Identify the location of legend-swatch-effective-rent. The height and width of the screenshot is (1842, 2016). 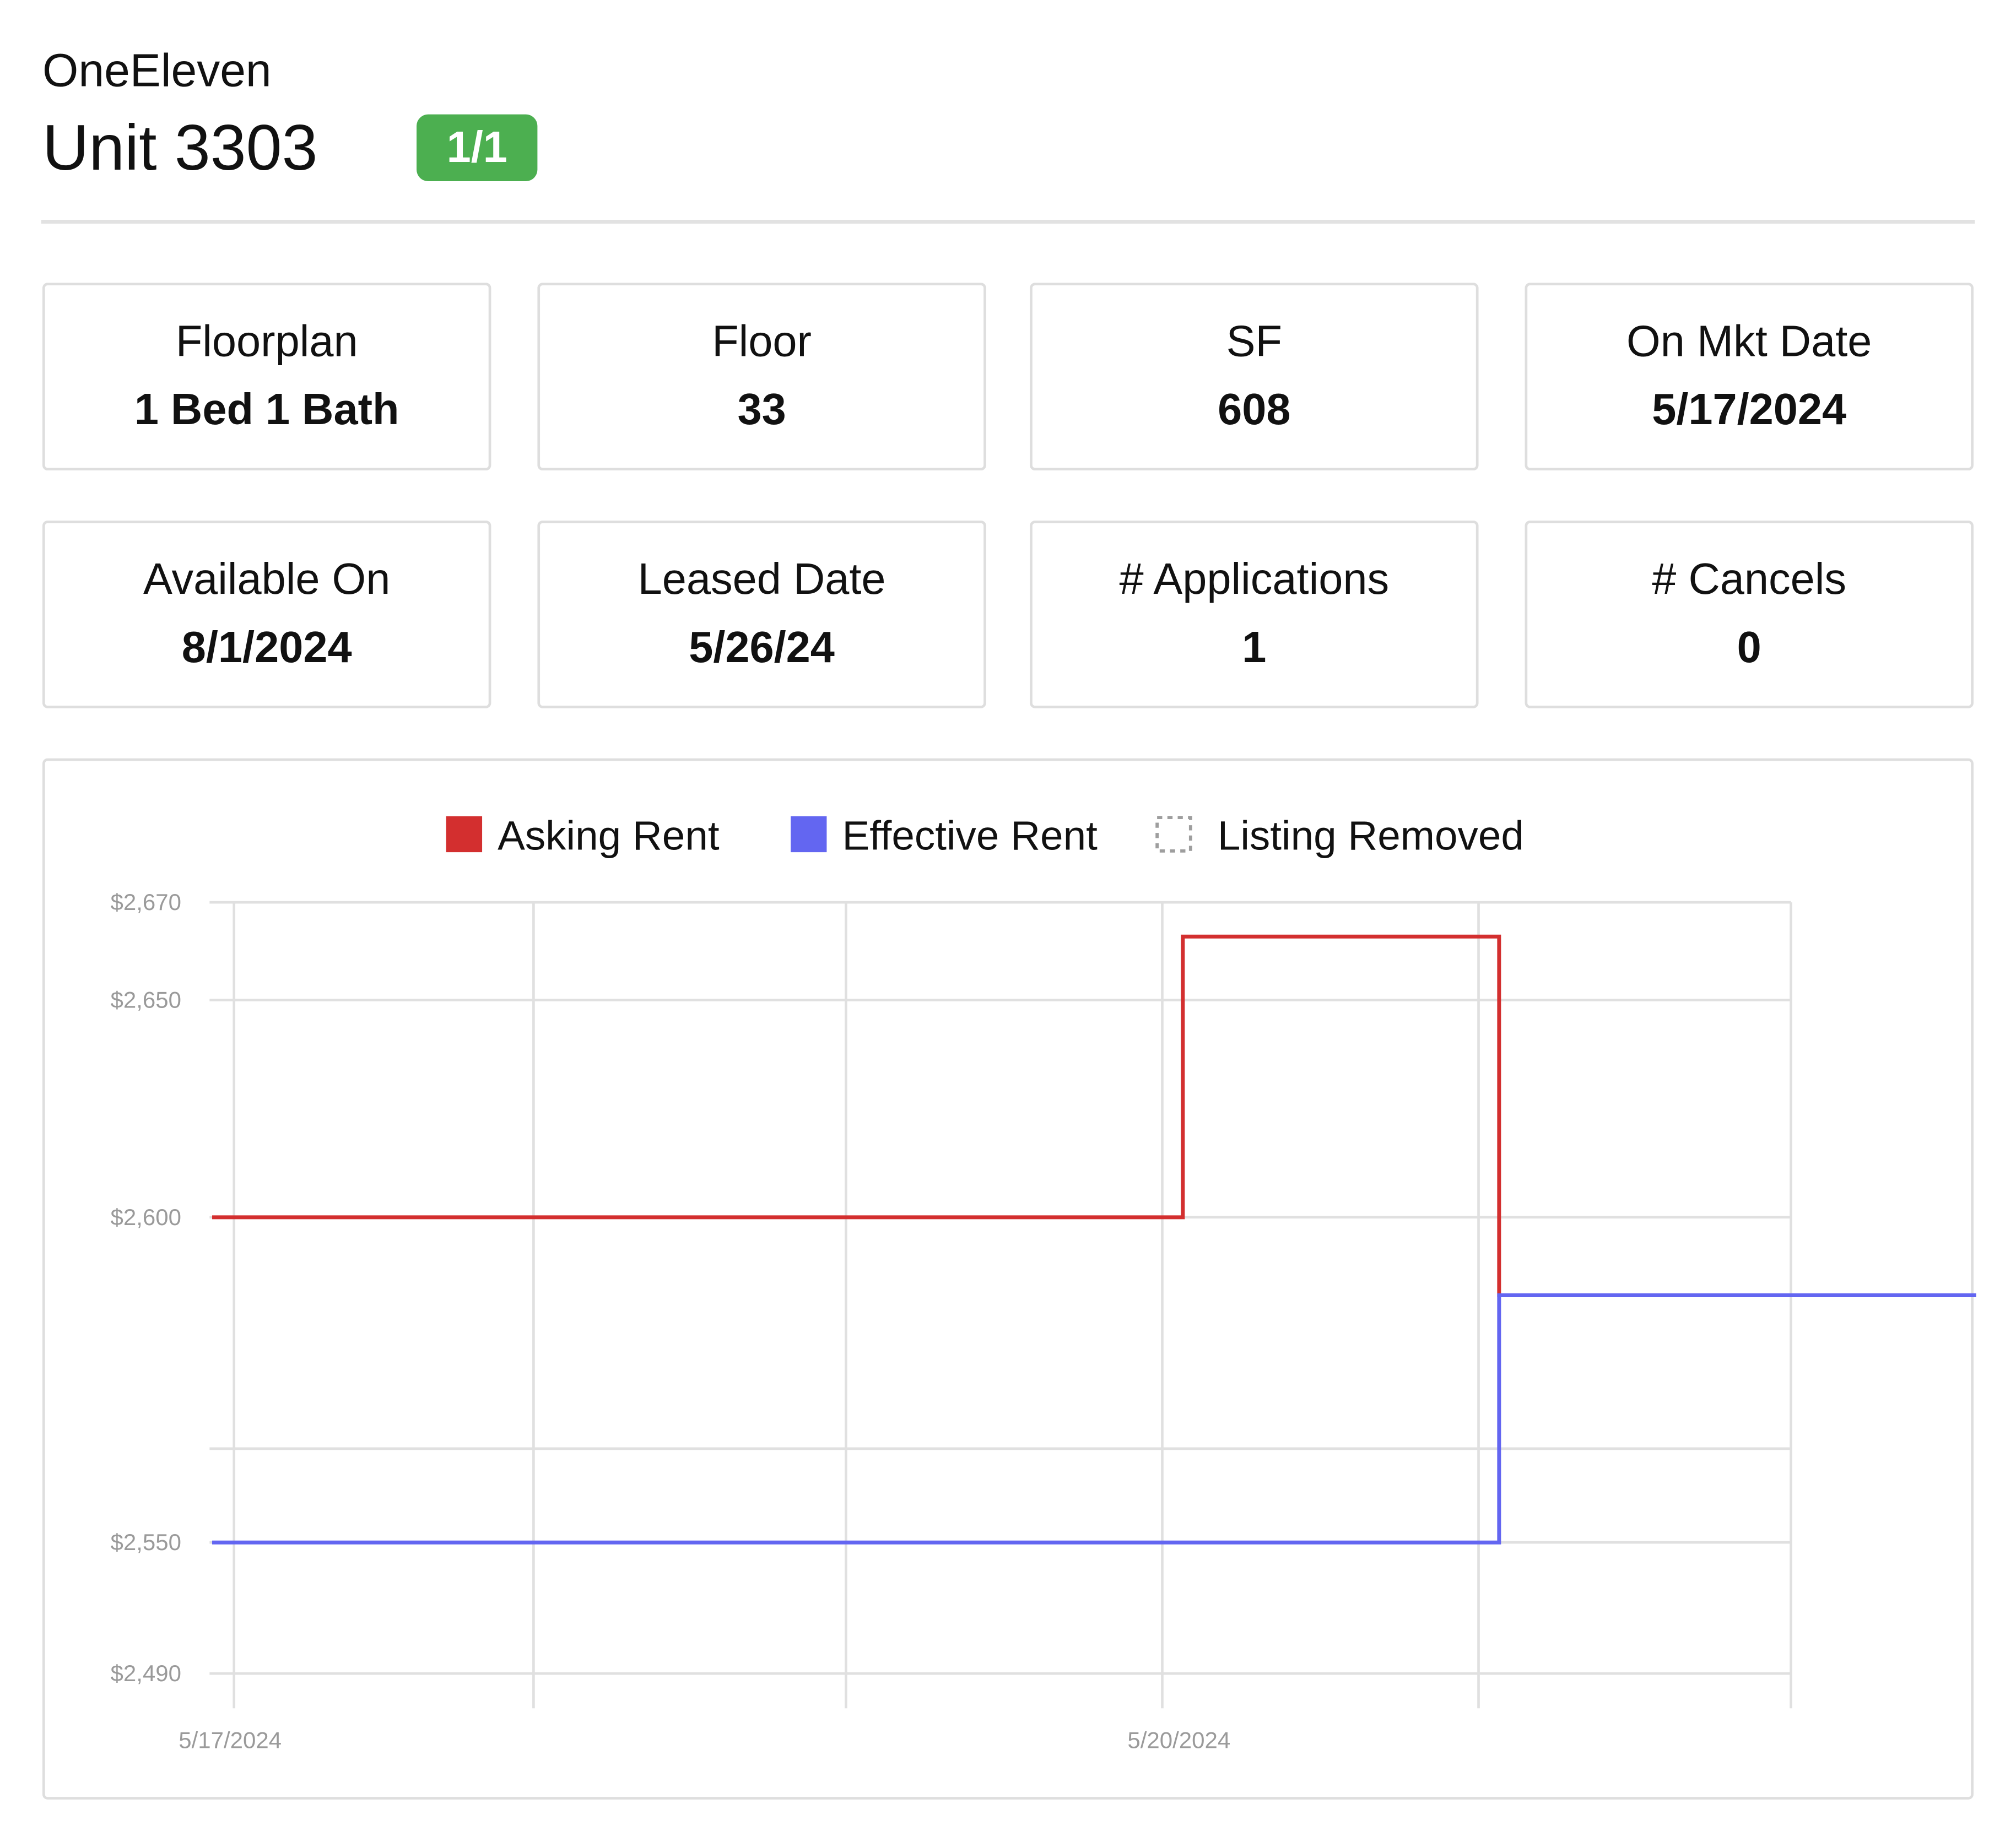
(809, 834).